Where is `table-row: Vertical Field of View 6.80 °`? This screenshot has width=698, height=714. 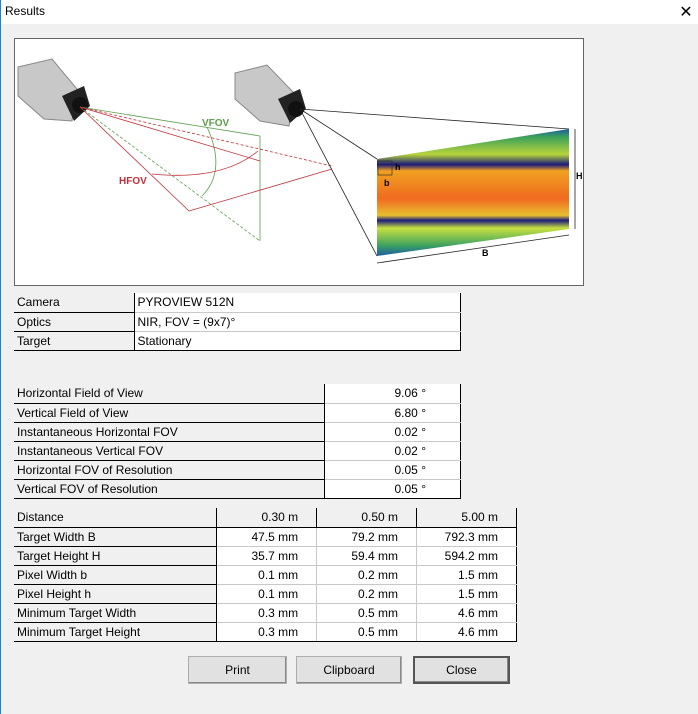 table-row: Vertical Field of View 6.80 ° is located at coordinates (237, 413).